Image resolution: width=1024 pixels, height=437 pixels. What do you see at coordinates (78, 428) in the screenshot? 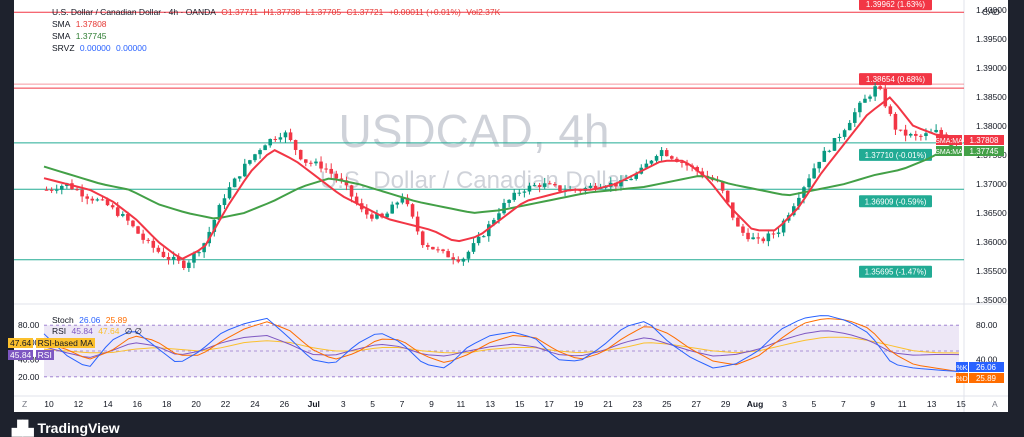
I see `tv-logo-text: TradingView` at bounding box center [78, 428].